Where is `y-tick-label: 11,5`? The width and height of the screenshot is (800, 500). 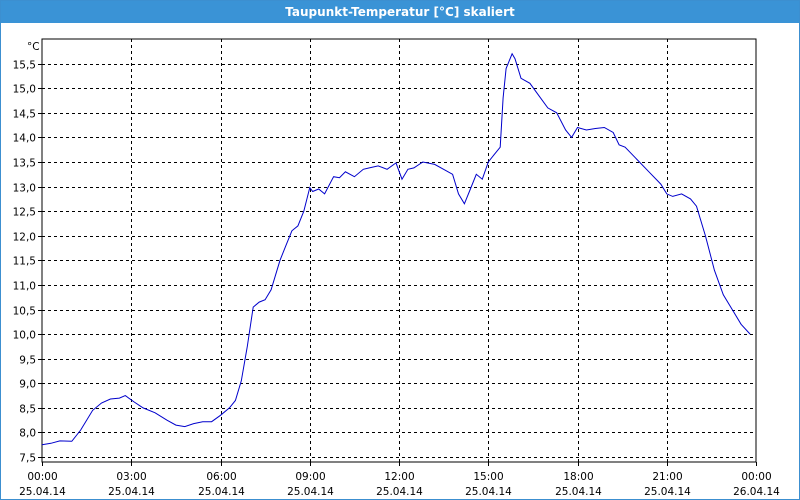
y-tick-label: 11,5 is located at coordinates (24, 262).